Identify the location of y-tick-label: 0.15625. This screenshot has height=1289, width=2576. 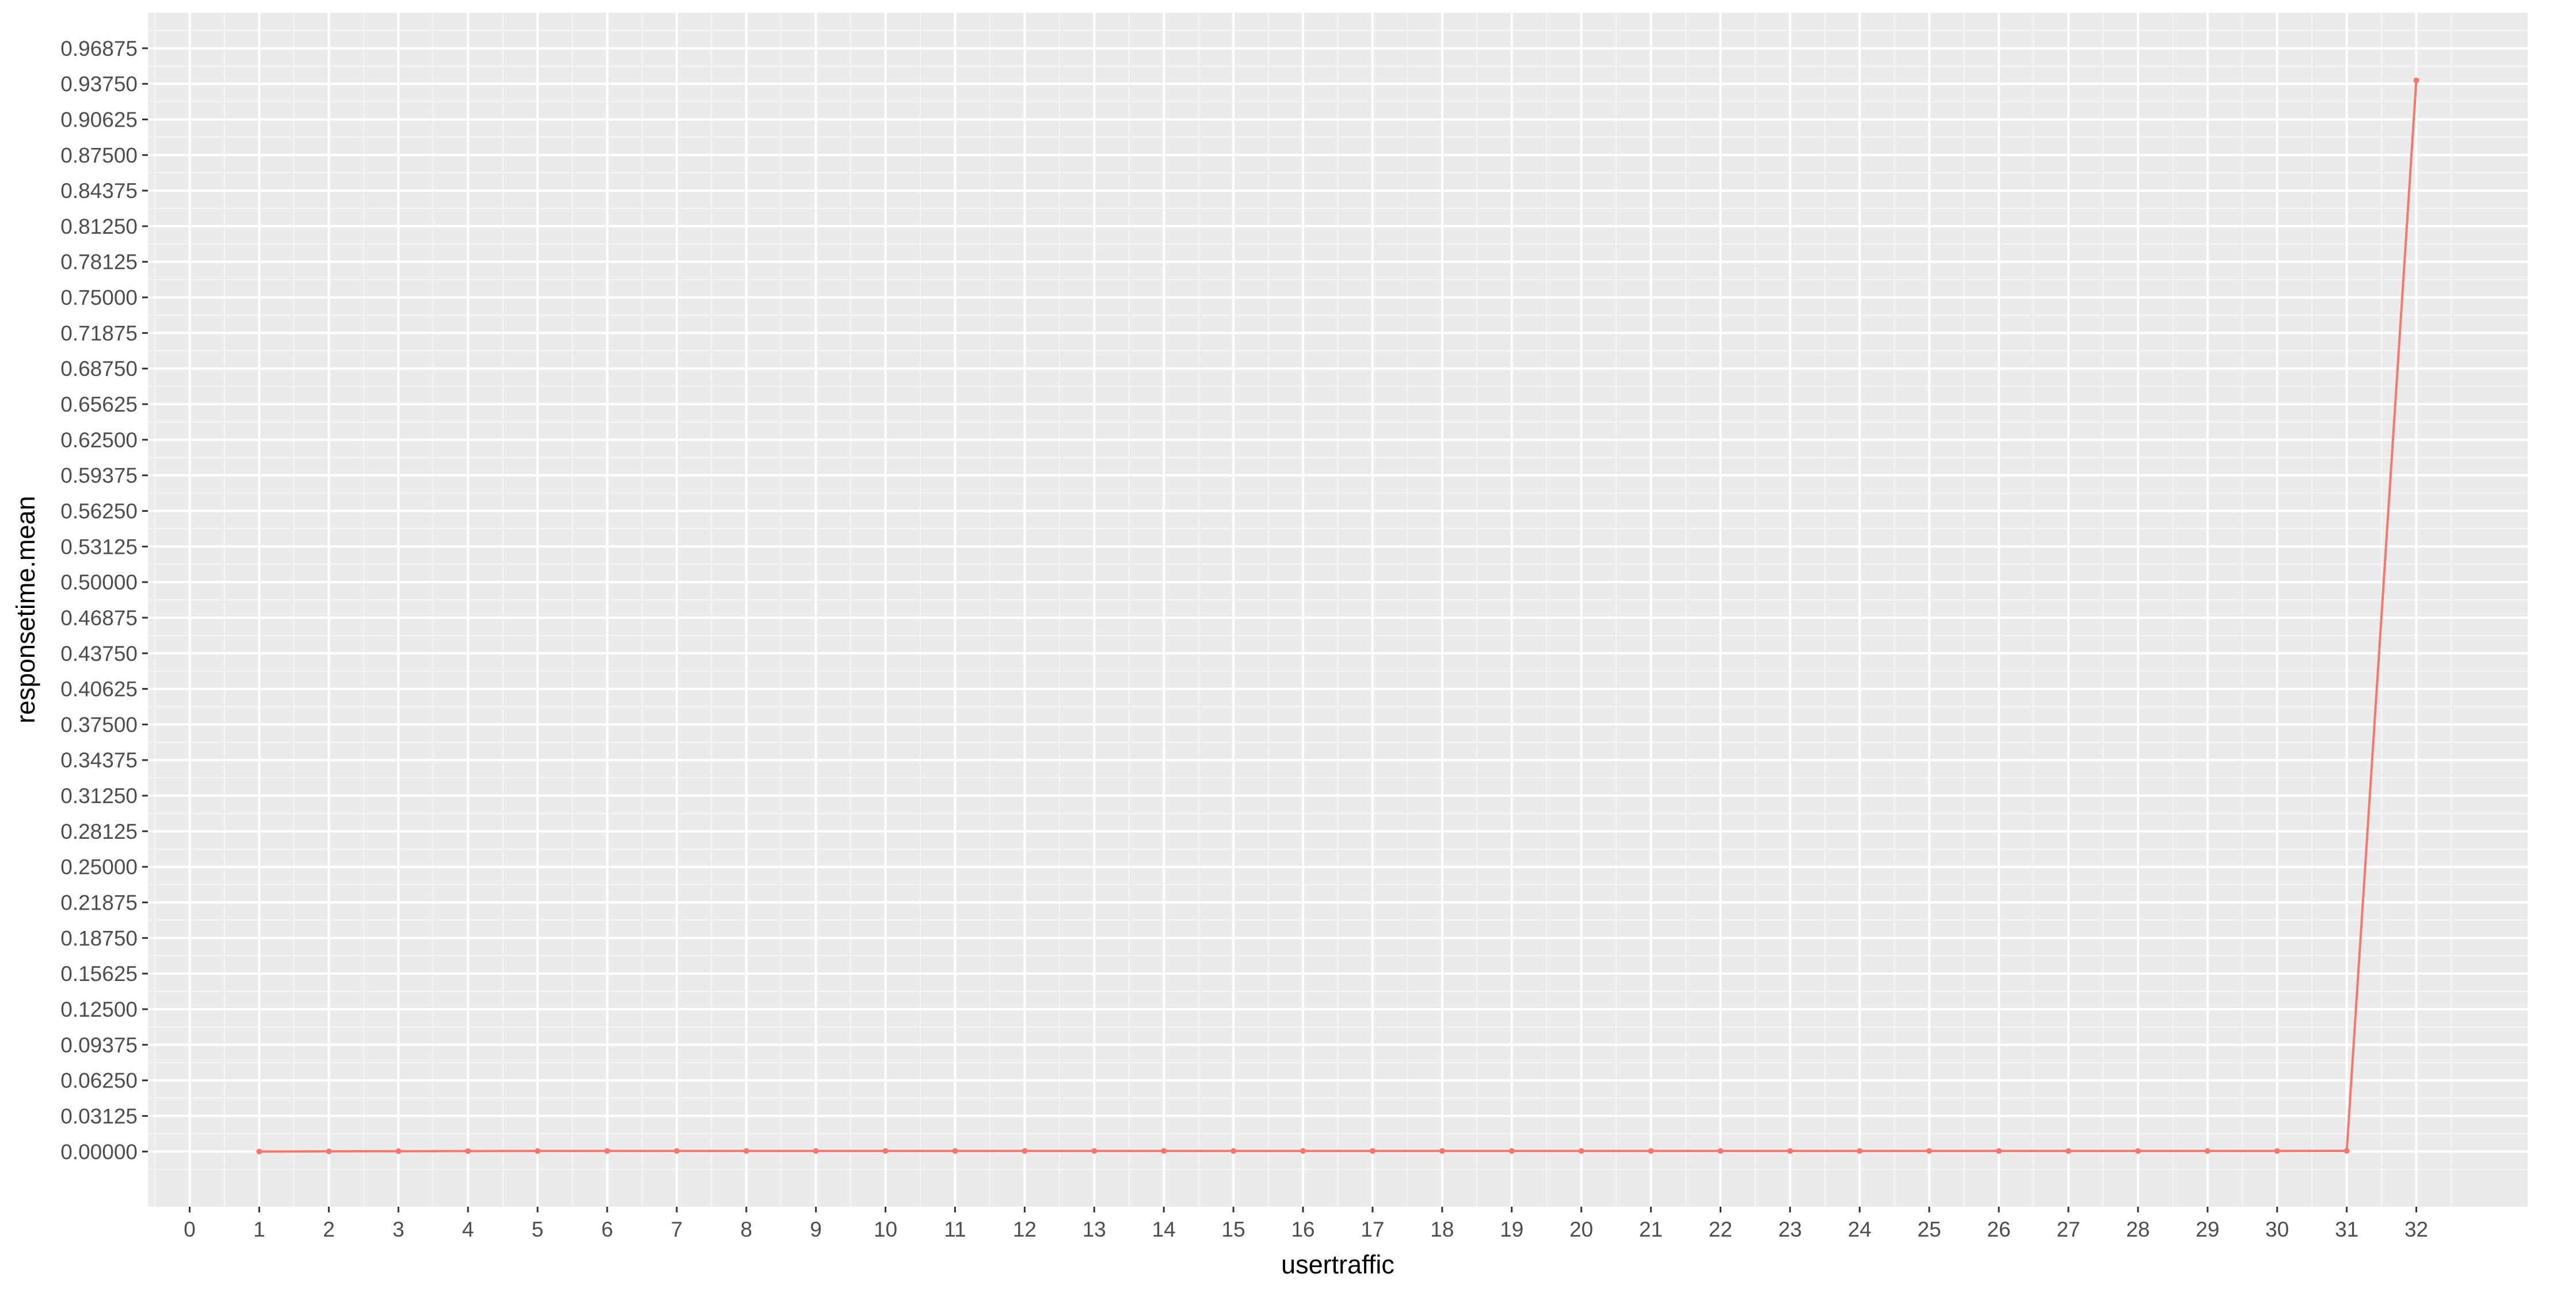
(99, 974).